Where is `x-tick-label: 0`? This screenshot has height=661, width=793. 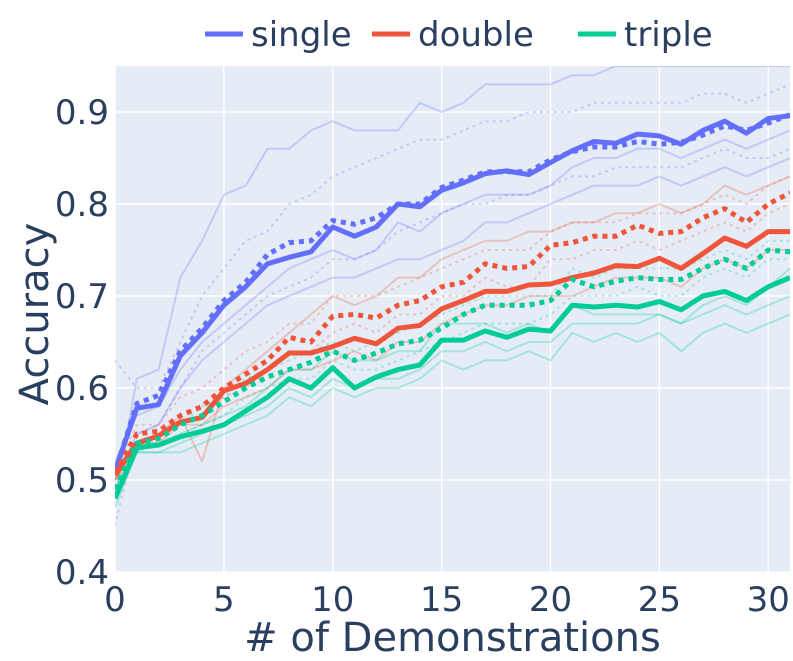
x-tick-label: 0 is located at coordinates (115, 600).